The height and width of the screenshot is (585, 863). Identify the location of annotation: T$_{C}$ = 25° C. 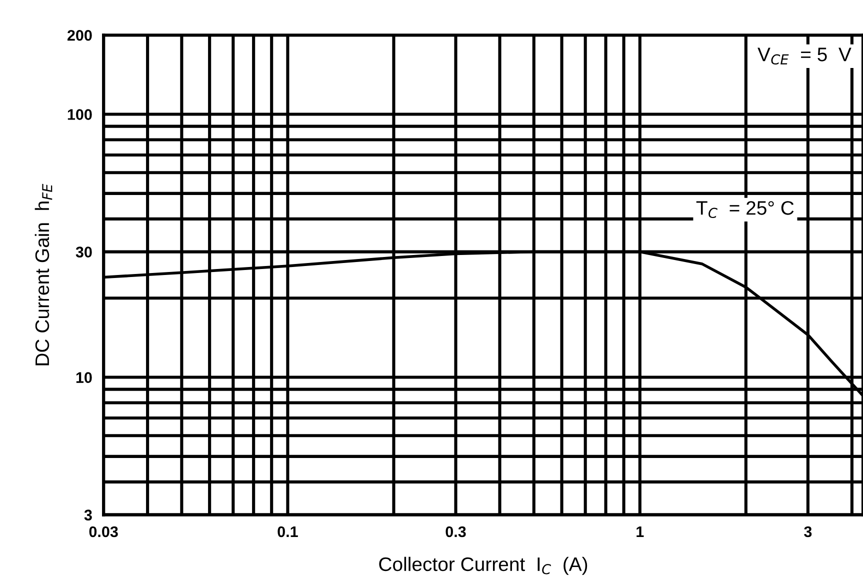
(745, 209).